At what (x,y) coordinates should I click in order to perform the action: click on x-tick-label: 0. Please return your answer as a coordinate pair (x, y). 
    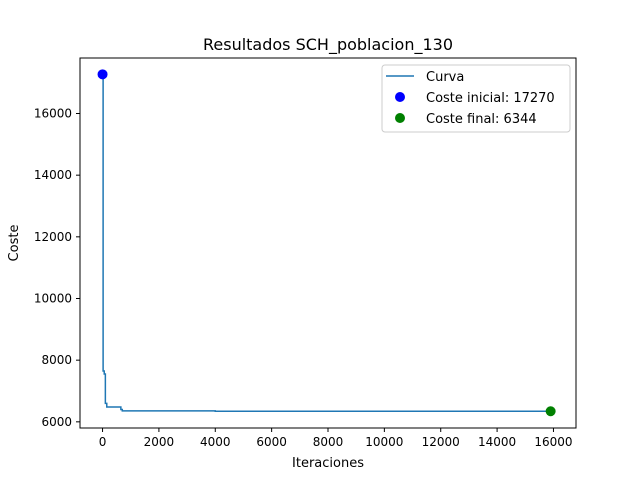
    Looking at the image, I should click on (103, 442).